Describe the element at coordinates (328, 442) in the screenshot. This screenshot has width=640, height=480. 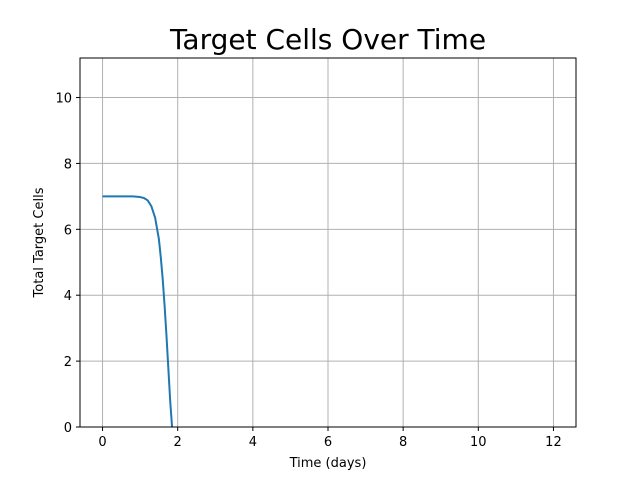
I see `x-tick-label: 6` at that location.